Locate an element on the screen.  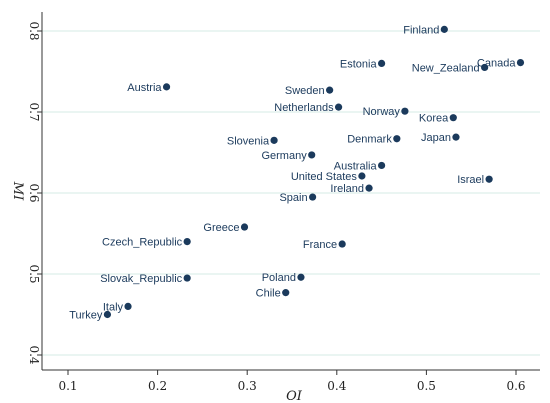
point-label: Australia is located at coordinates (356, 166).